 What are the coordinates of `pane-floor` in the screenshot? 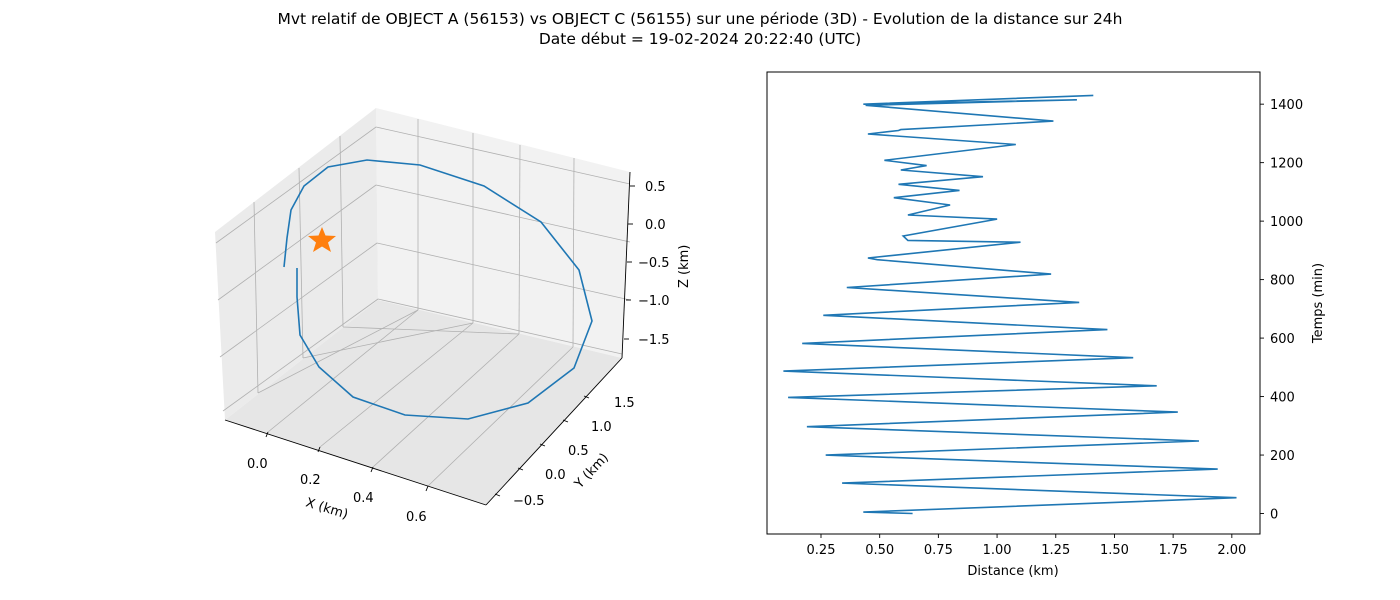 It's located at (423, 402).